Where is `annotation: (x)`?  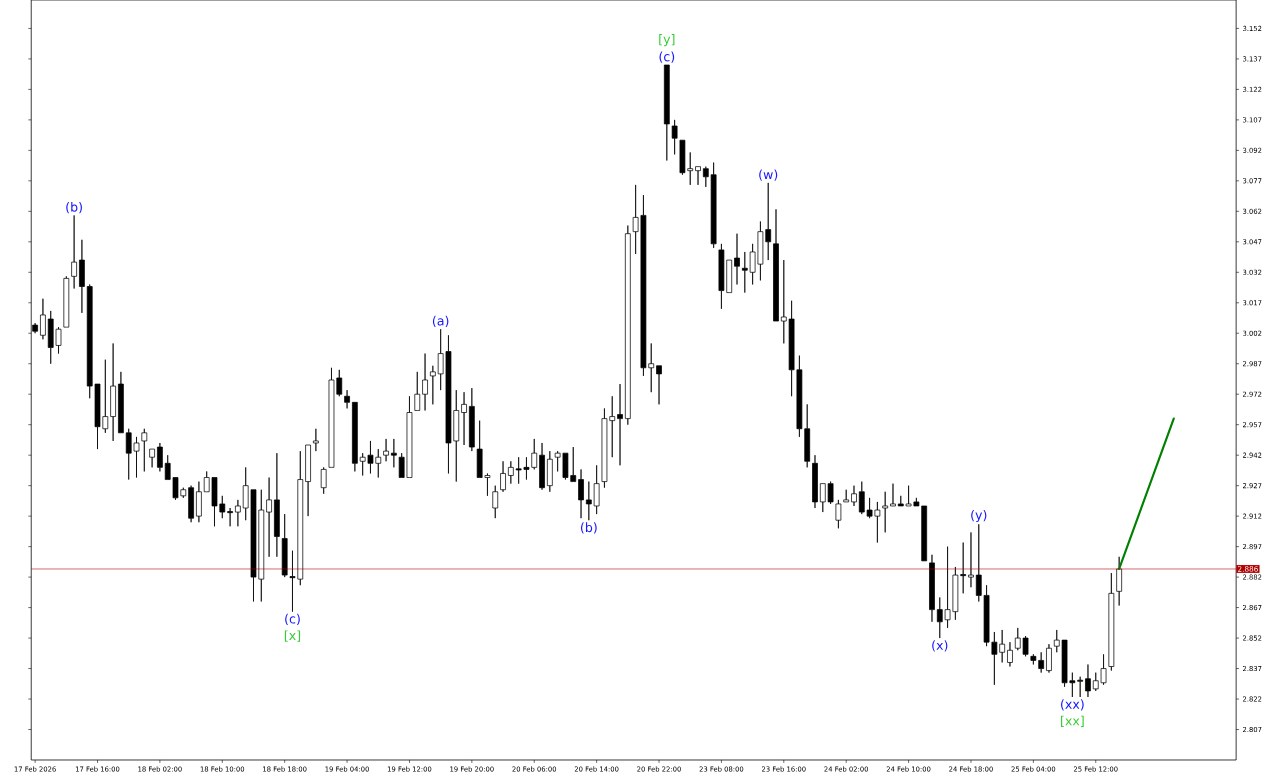 annotation: (x) is located at coordinates (940, 645).